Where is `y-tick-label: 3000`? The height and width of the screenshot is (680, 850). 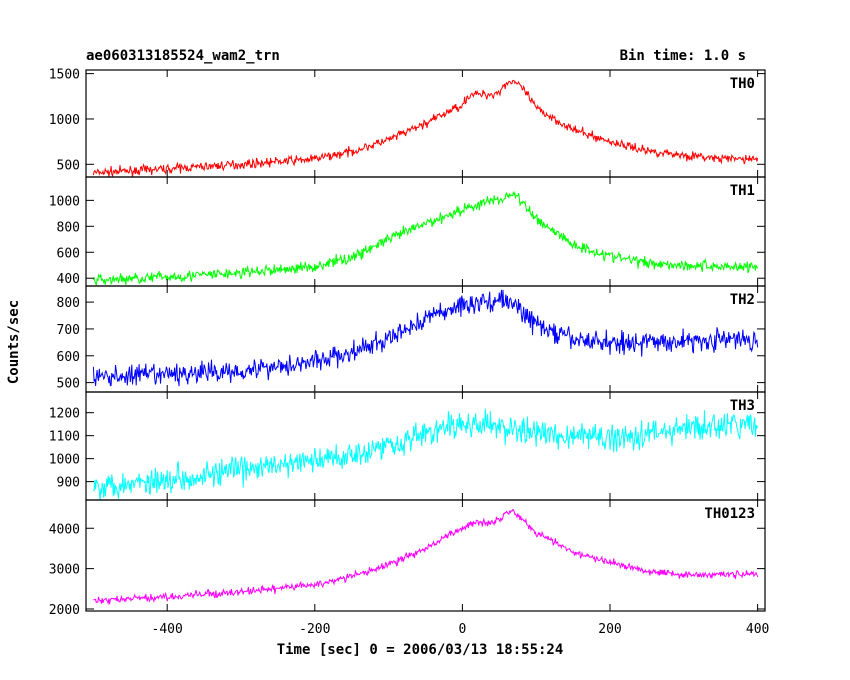
y-tick-label: 3000 is located at coordinates (64, 570).